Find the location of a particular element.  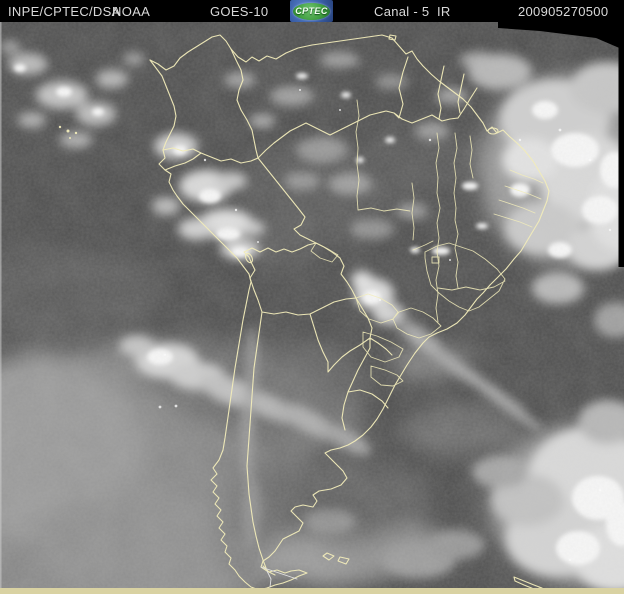

trinidad-outline is located at coordinates (392, 37).